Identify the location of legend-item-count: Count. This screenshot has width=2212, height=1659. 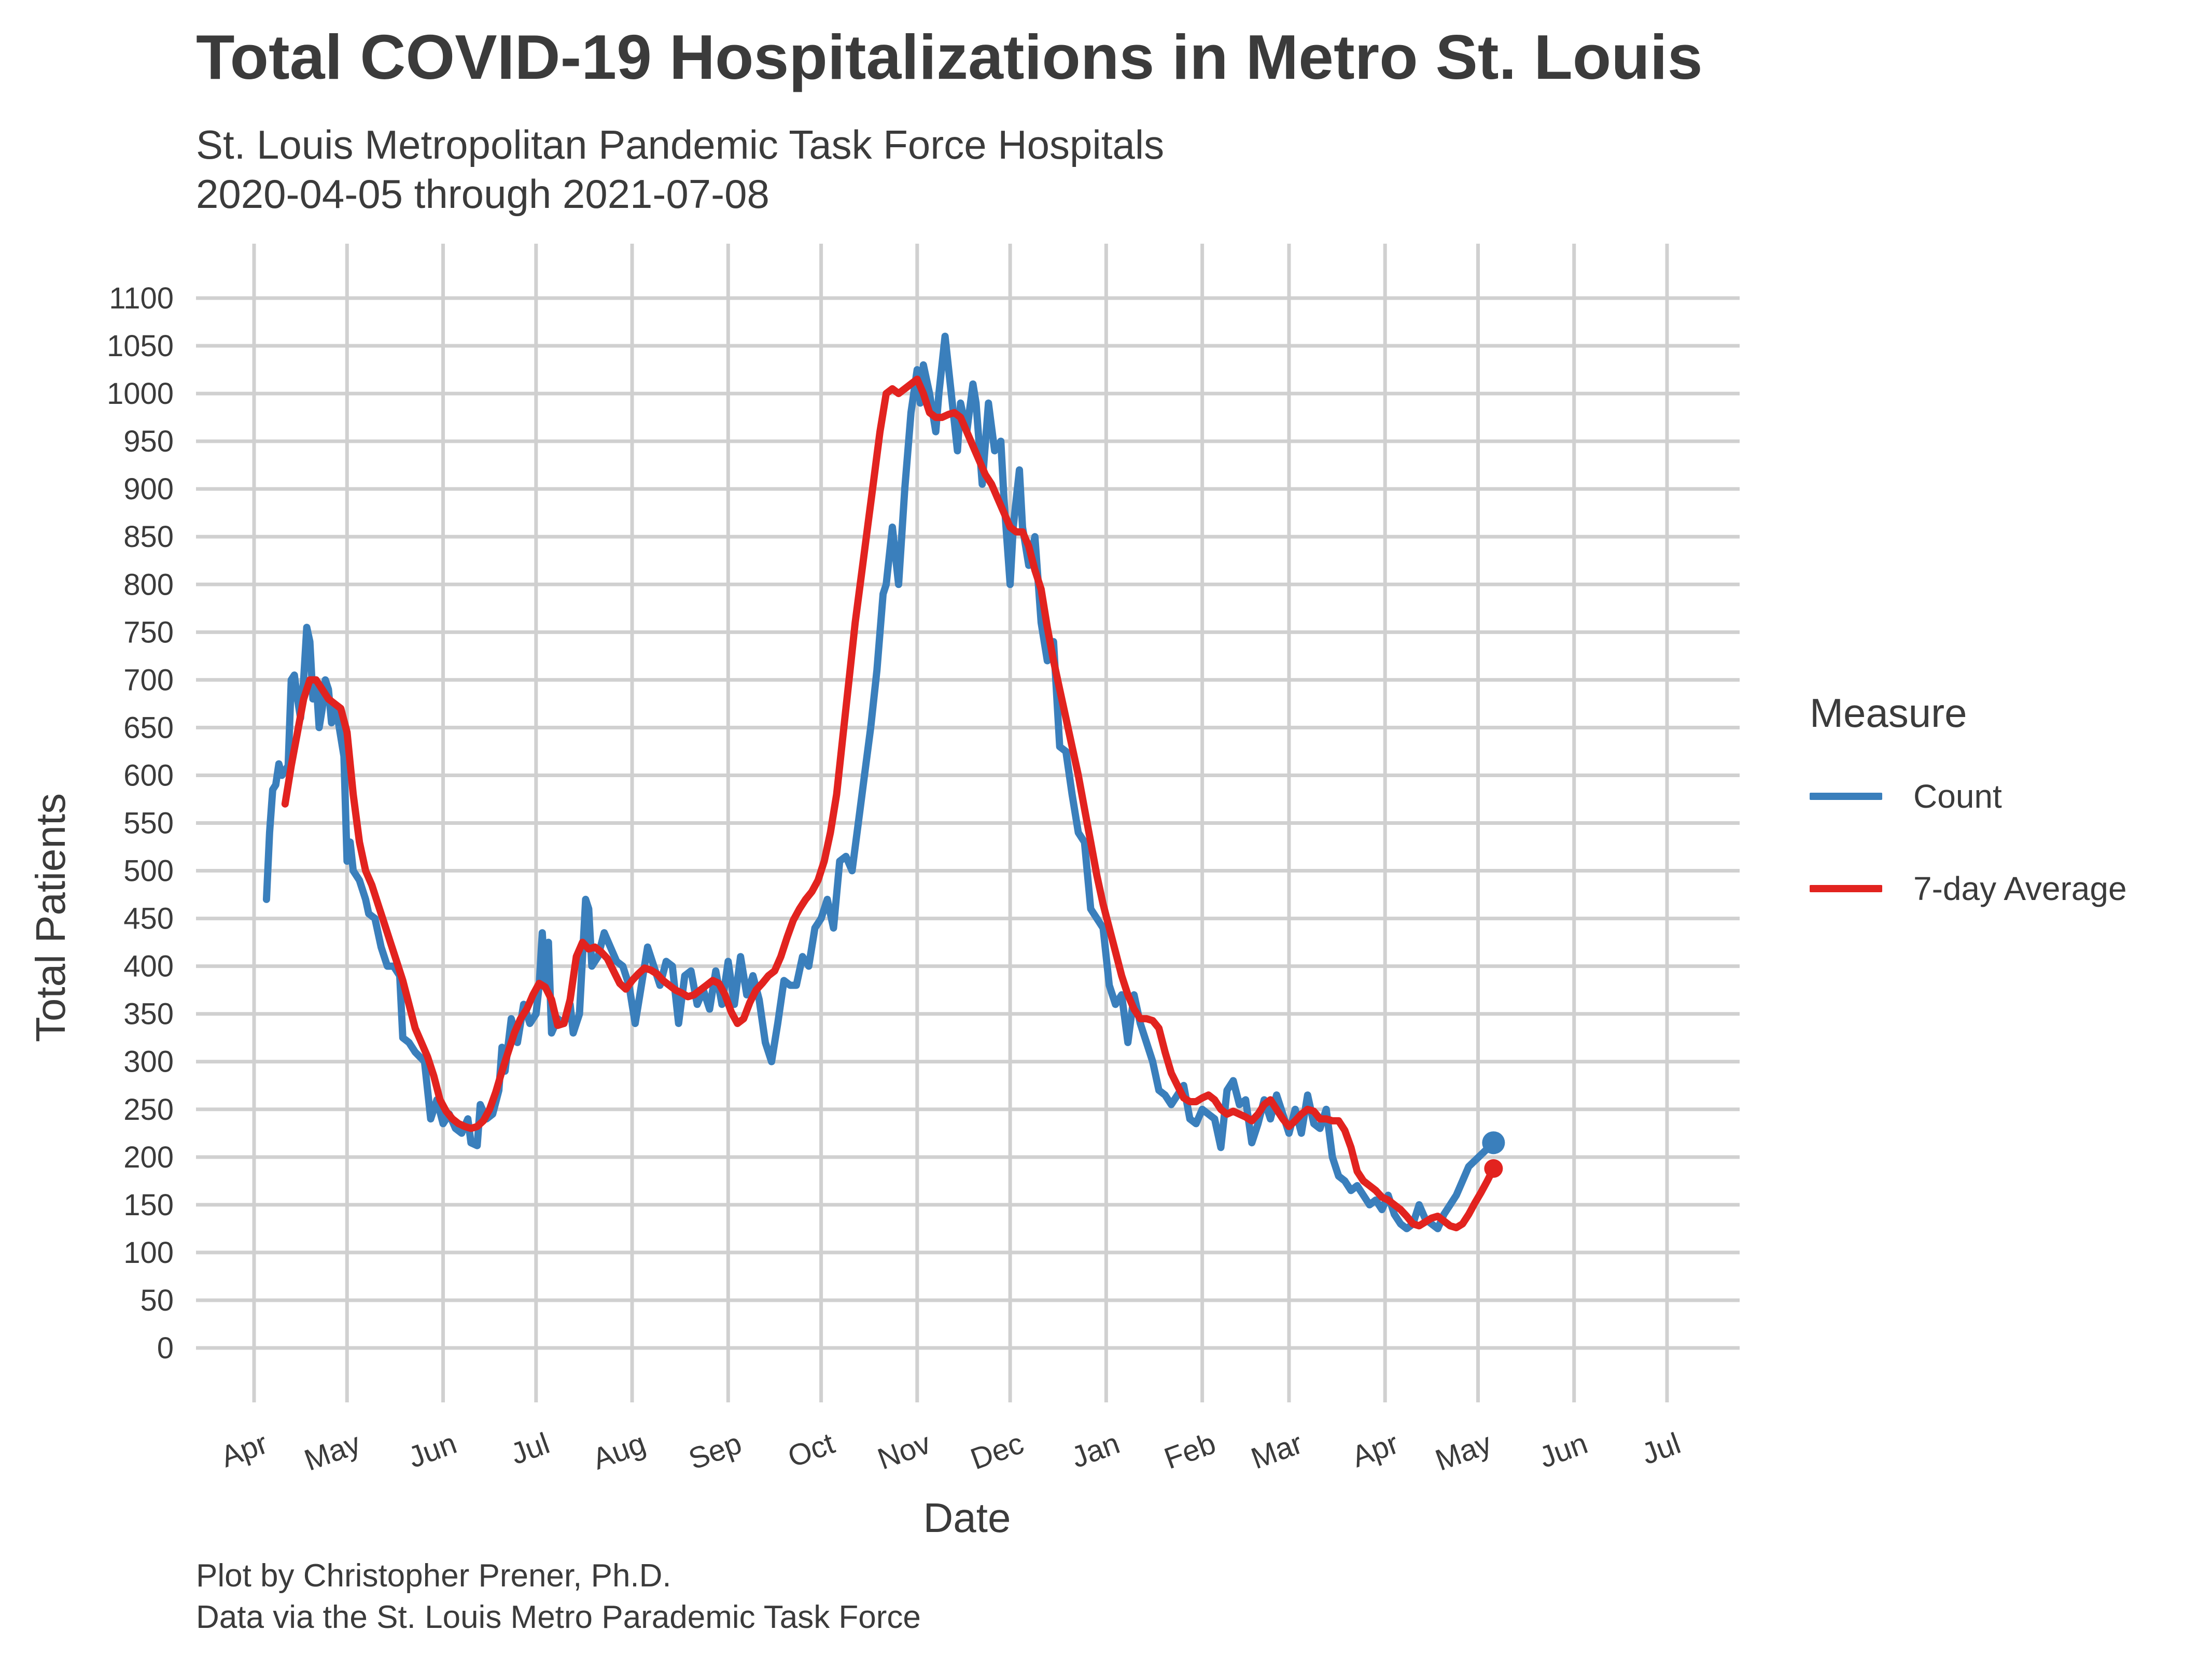
(1968, 796).